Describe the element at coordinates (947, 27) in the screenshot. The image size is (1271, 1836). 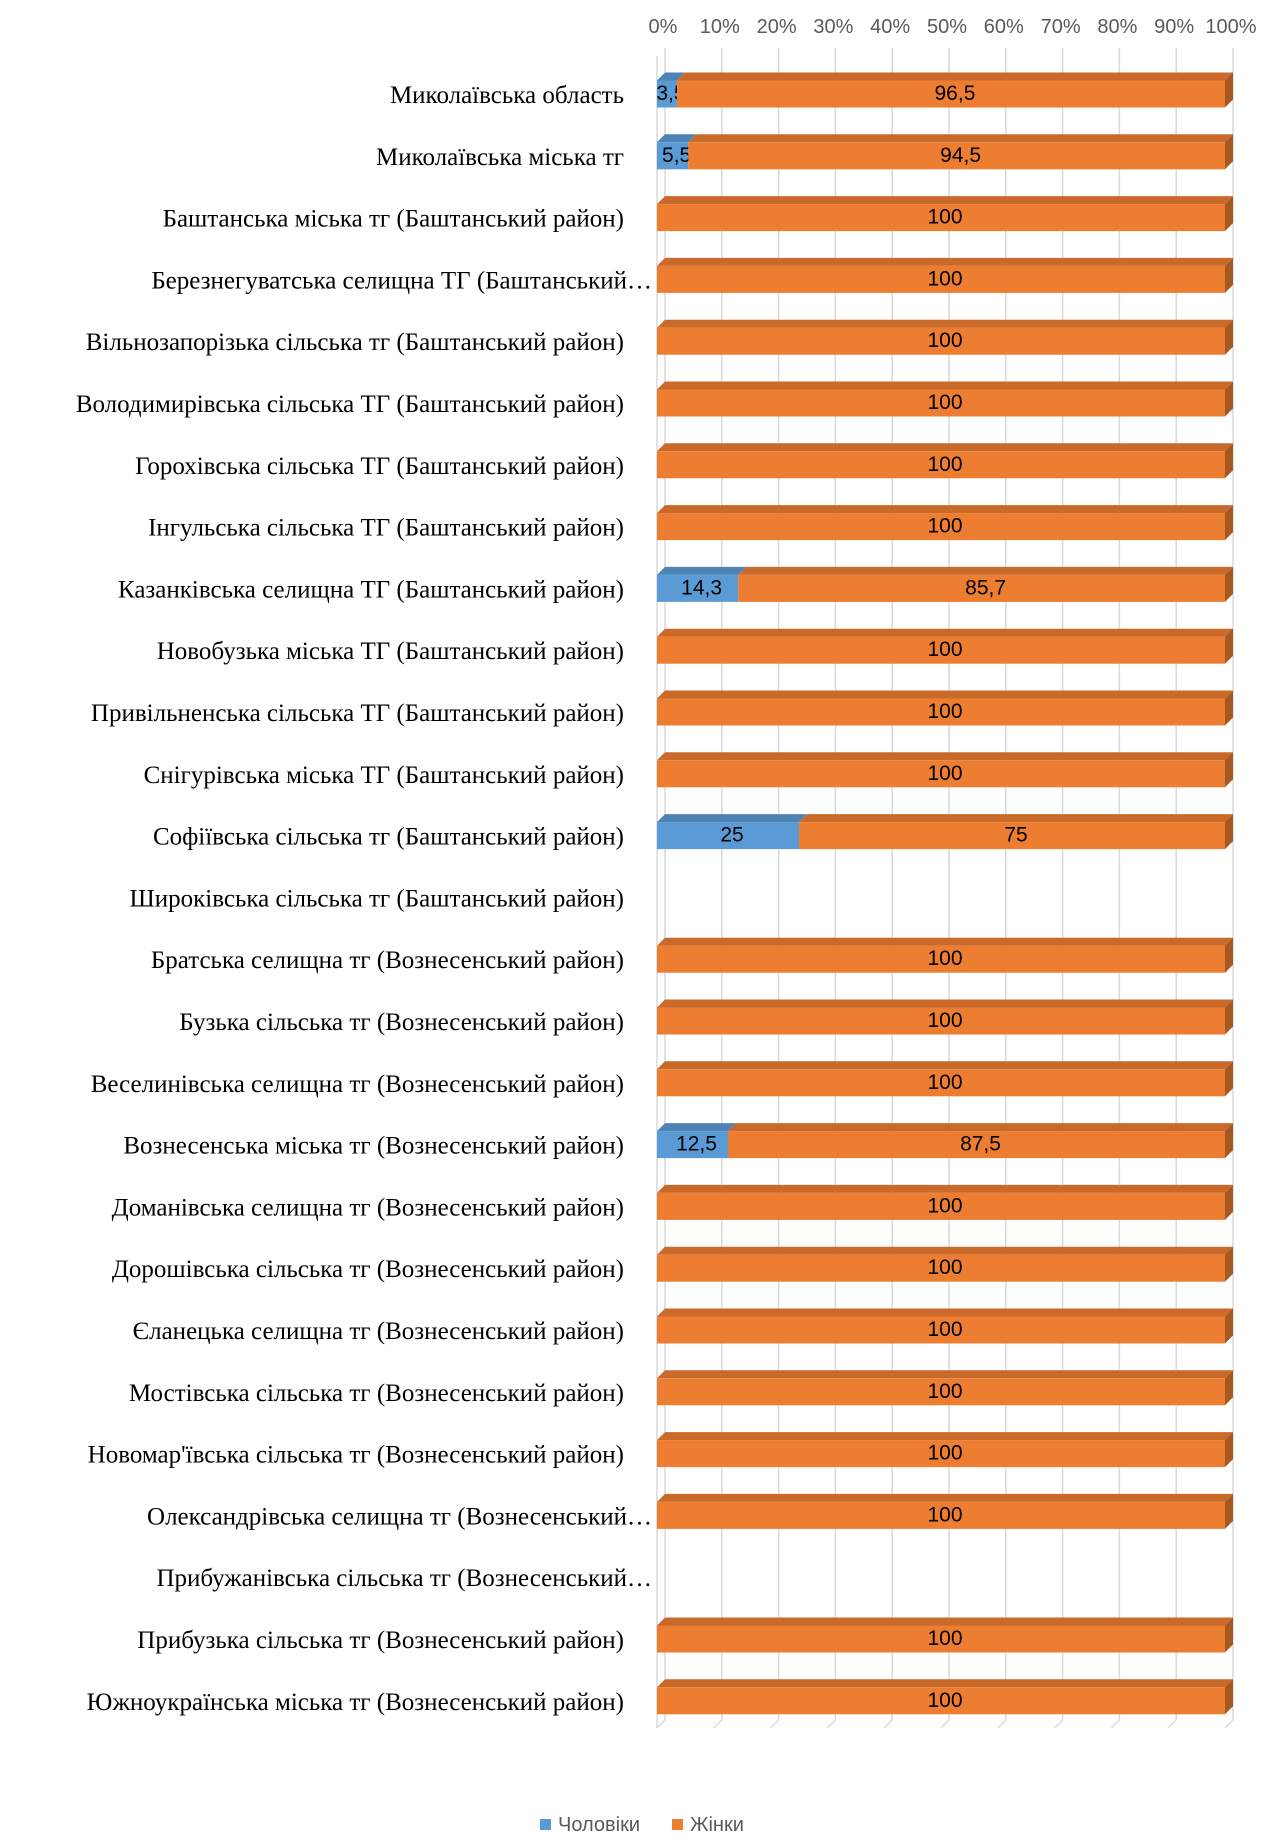
I see `x-tick-label: 50%` at that location.